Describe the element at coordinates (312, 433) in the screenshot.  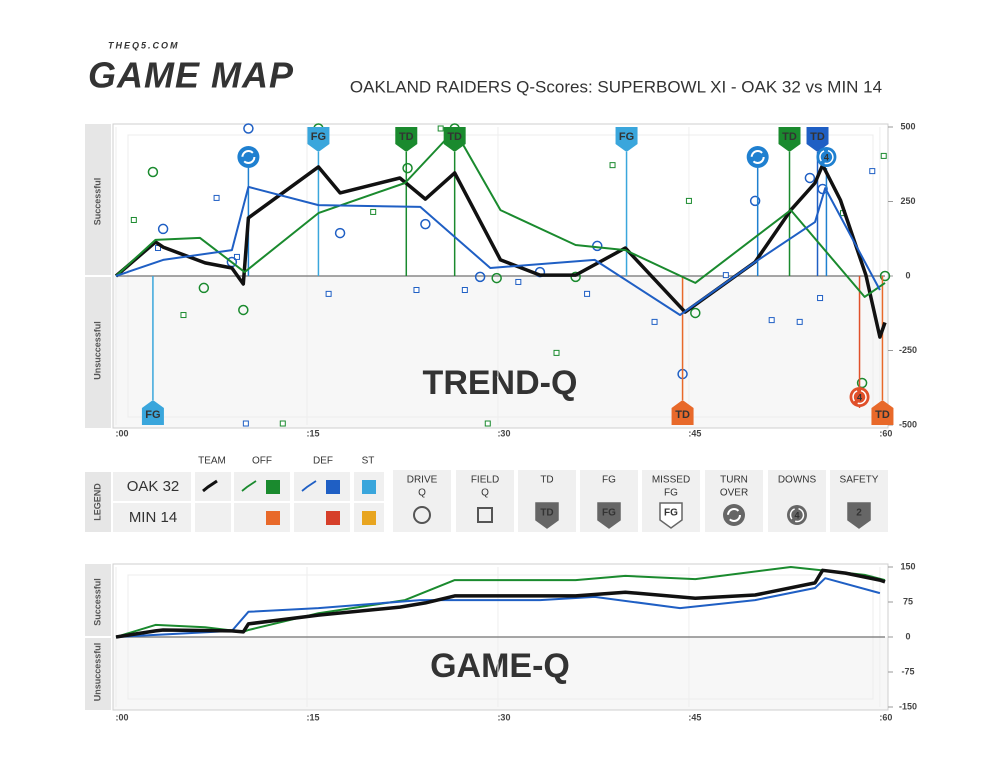
I see `x-tick-label: :15` at that location.